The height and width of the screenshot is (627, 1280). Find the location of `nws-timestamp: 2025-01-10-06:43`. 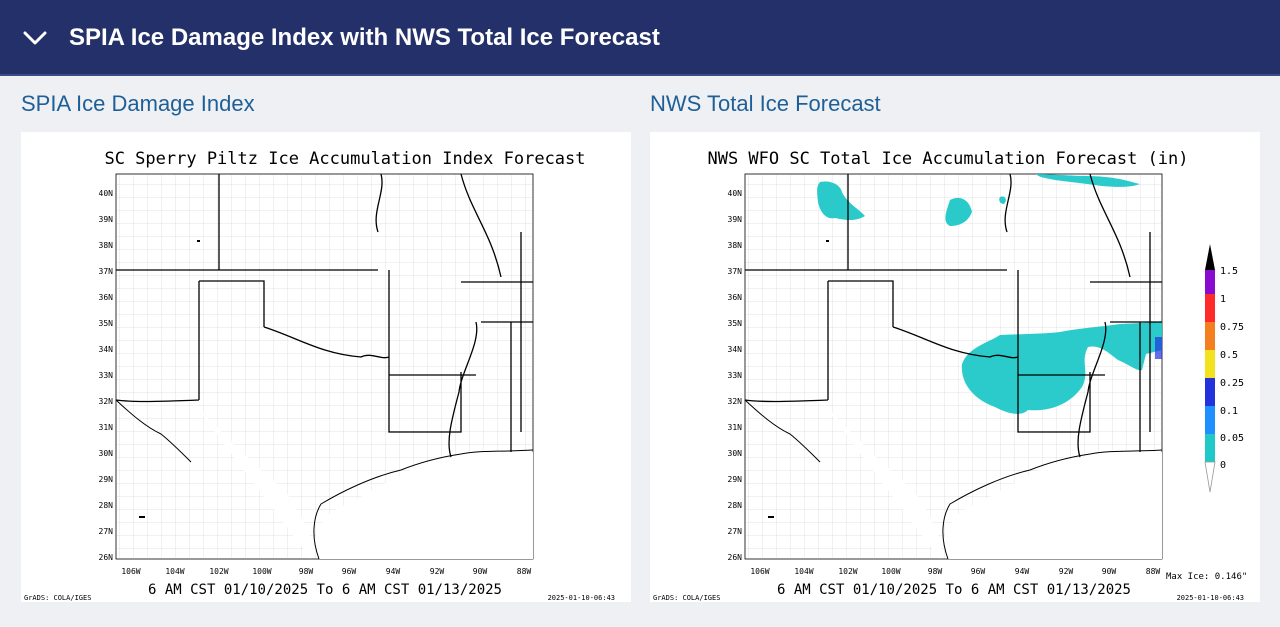

nws-timestamp: 2025-01-10-06:43 is located at coordinates (1210, 598).